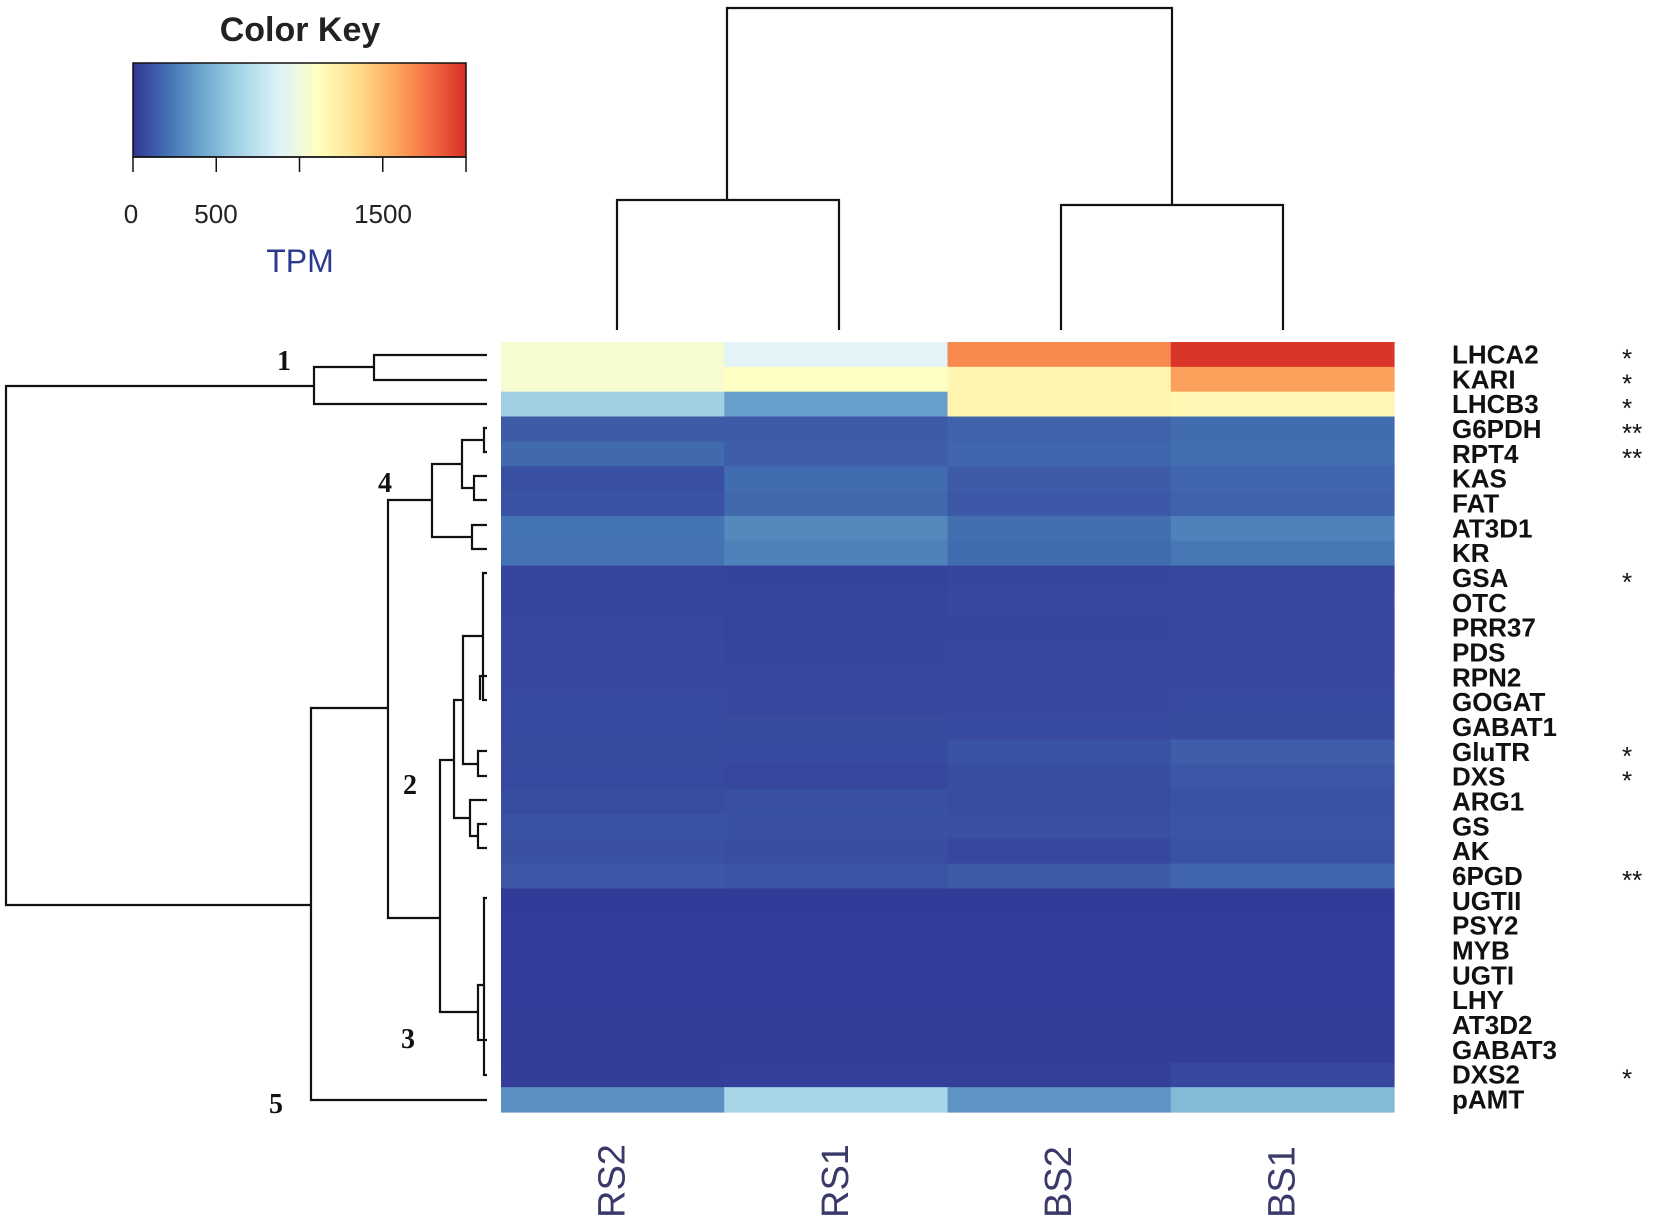  Describe the element at coordinates (1495, 404) in the screenshot. I see `gene-label: LHCB3` at that location.